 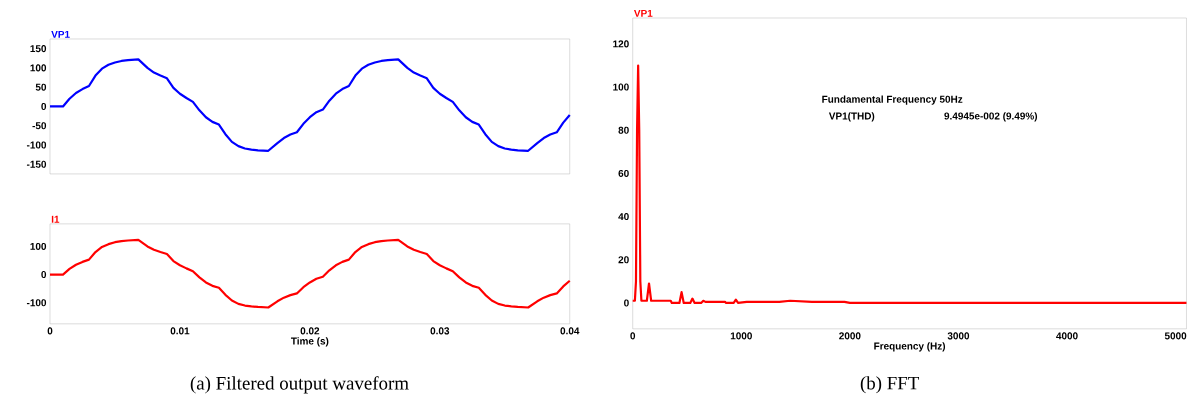 I want to click on y-tick-label: 120, so click(x=621, y=44).